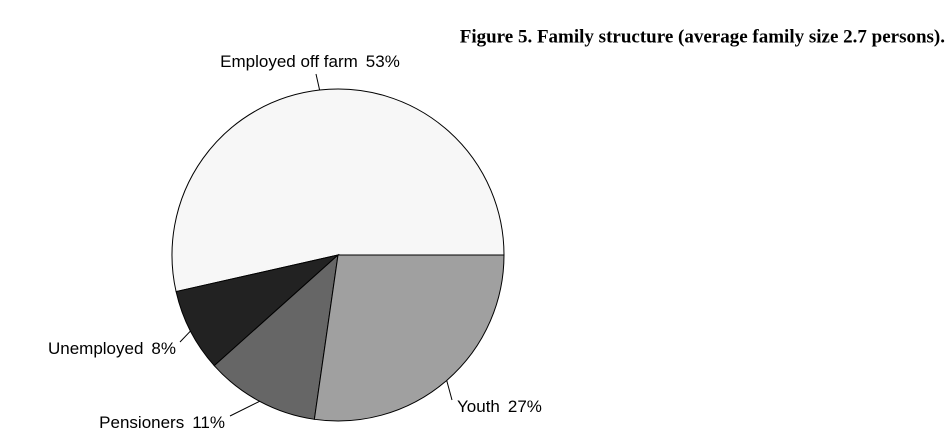 This screenshot has height=435, width=949. Describe the element at coordinates (208, 422) in the screenshot. I see `slice-value: 11%` at that location.